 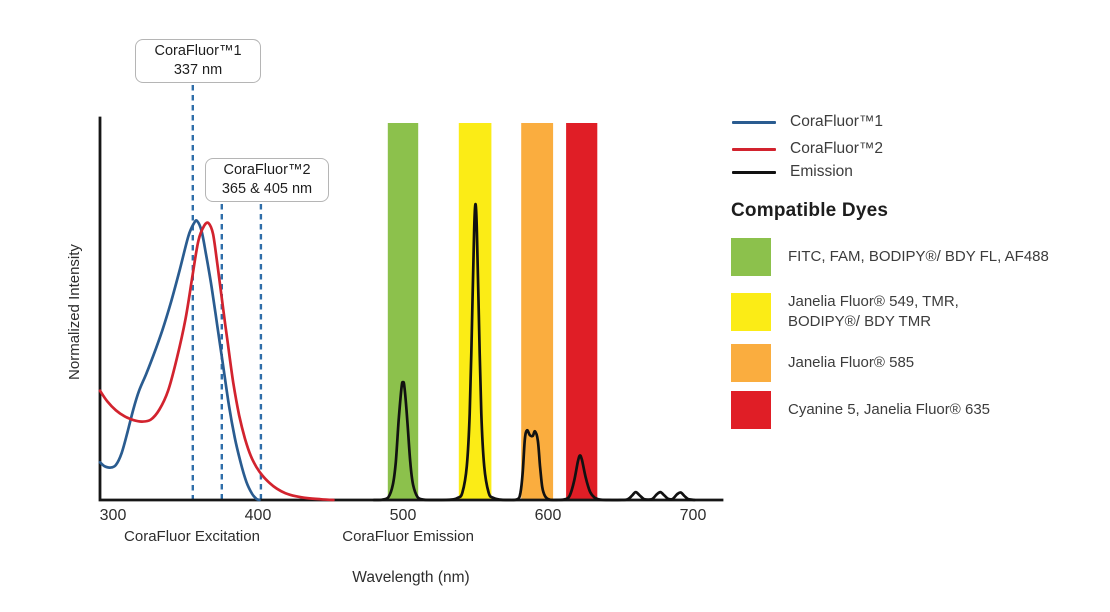 What do you see at coordinates (403, 515) in the screenshot?
I see `x-tick-label-500: 500` at bounding box center [403, 515].